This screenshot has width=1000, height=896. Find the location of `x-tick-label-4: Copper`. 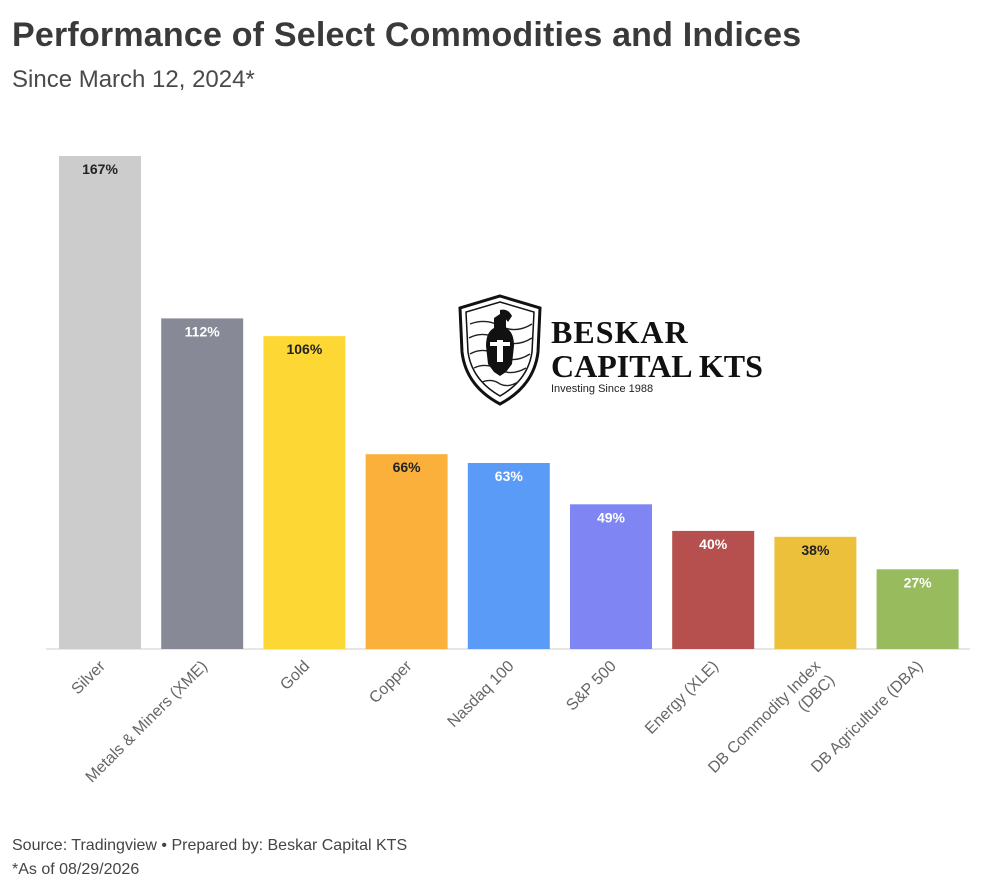

x-tick-label-4: Copper is located at coordinates (391, 682).